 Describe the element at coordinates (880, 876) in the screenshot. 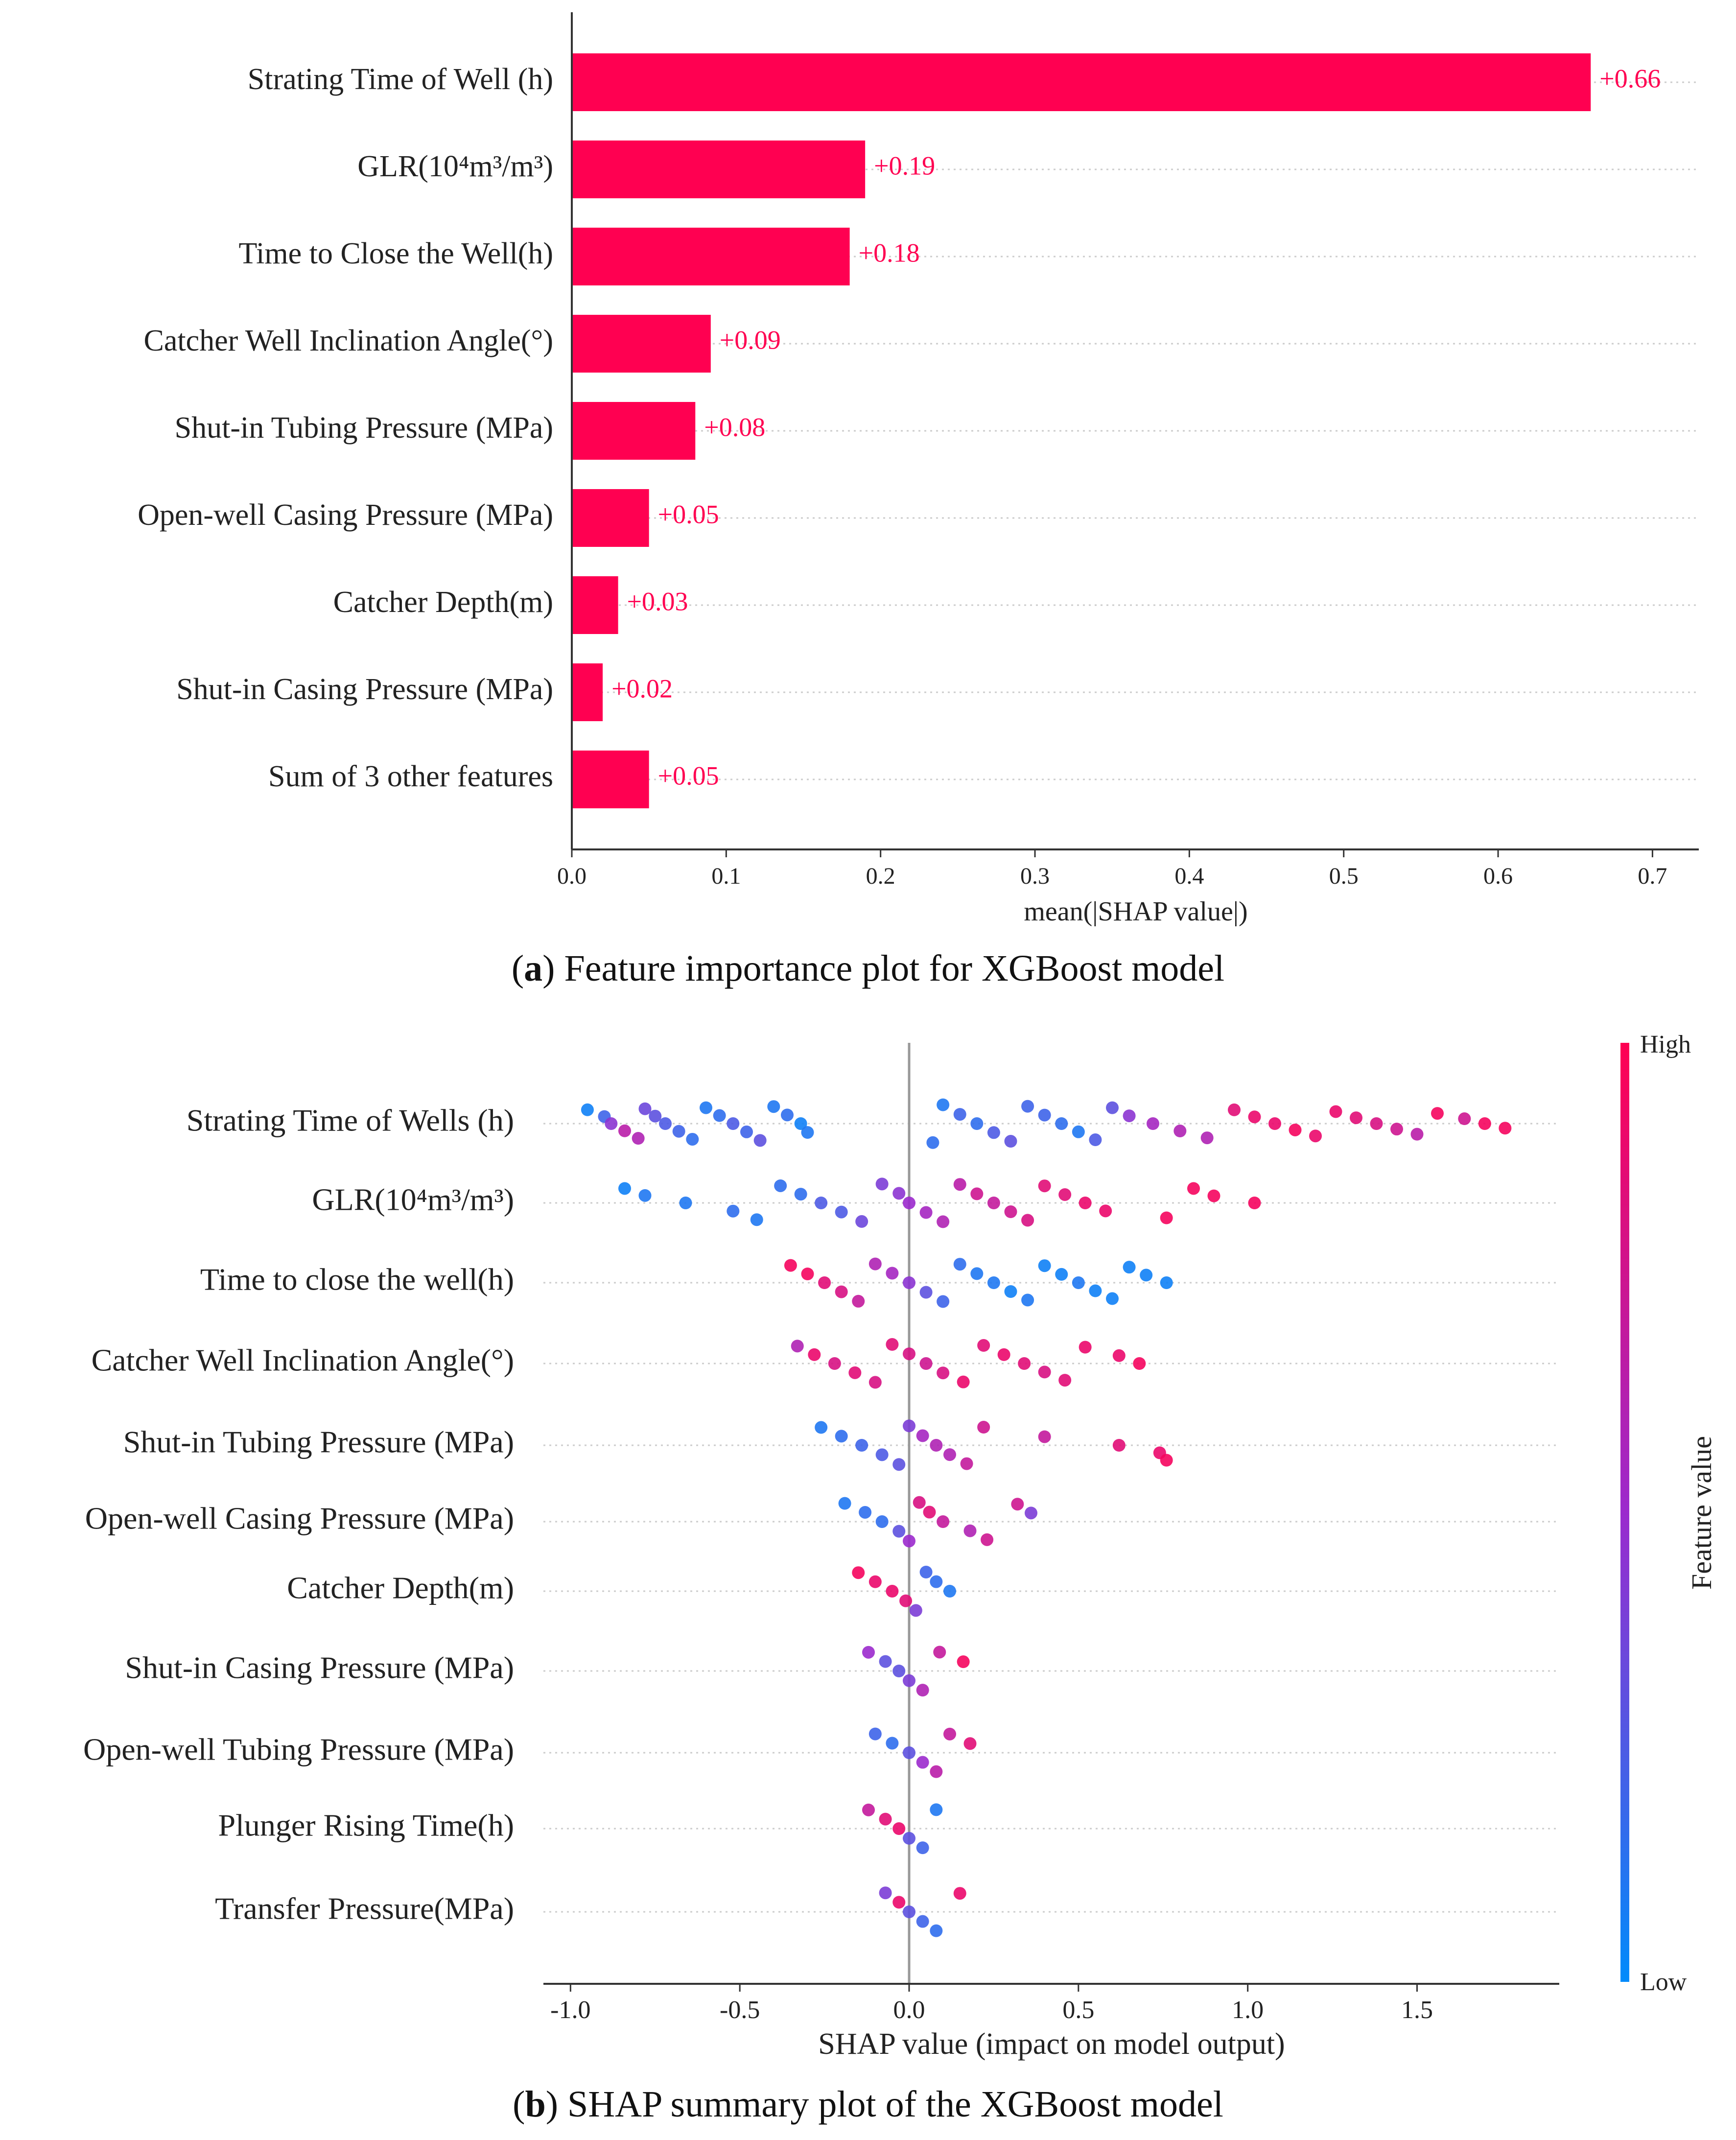

I see `x-tick-label: 0.2` at that location.